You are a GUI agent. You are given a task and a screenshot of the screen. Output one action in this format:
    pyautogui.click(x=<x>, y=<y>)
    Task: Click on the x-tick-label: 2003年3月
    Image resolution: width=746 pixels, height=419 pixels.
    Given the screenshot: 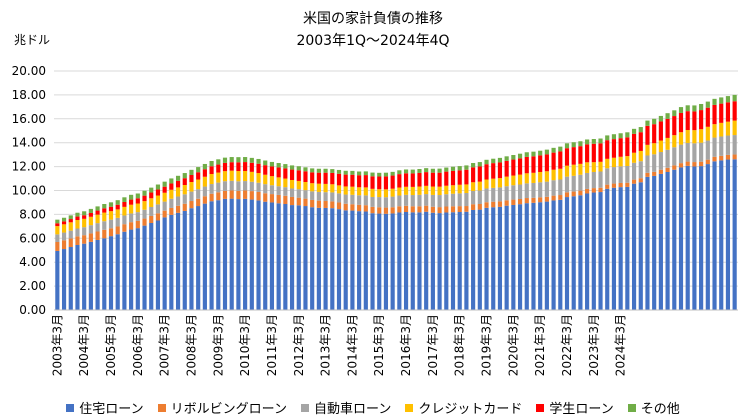 What is the action you would take?
    pyautogui.click(x=57, y=345)
    